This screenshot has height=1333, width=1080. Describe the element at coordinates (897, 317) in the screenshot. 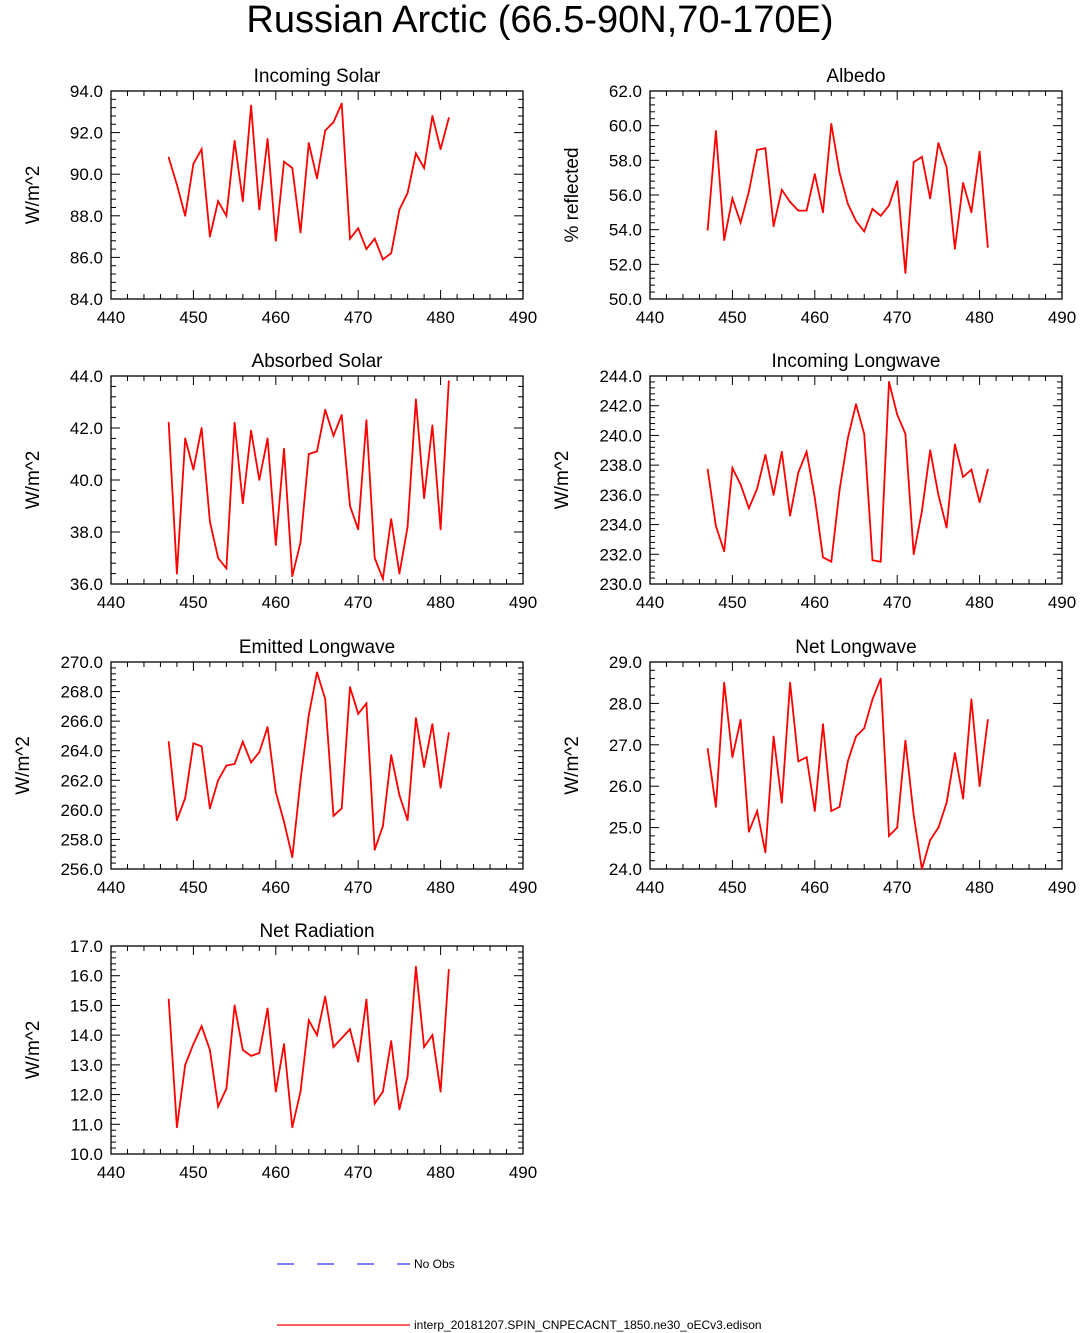

I see `x-tick-label: 470` at that location.